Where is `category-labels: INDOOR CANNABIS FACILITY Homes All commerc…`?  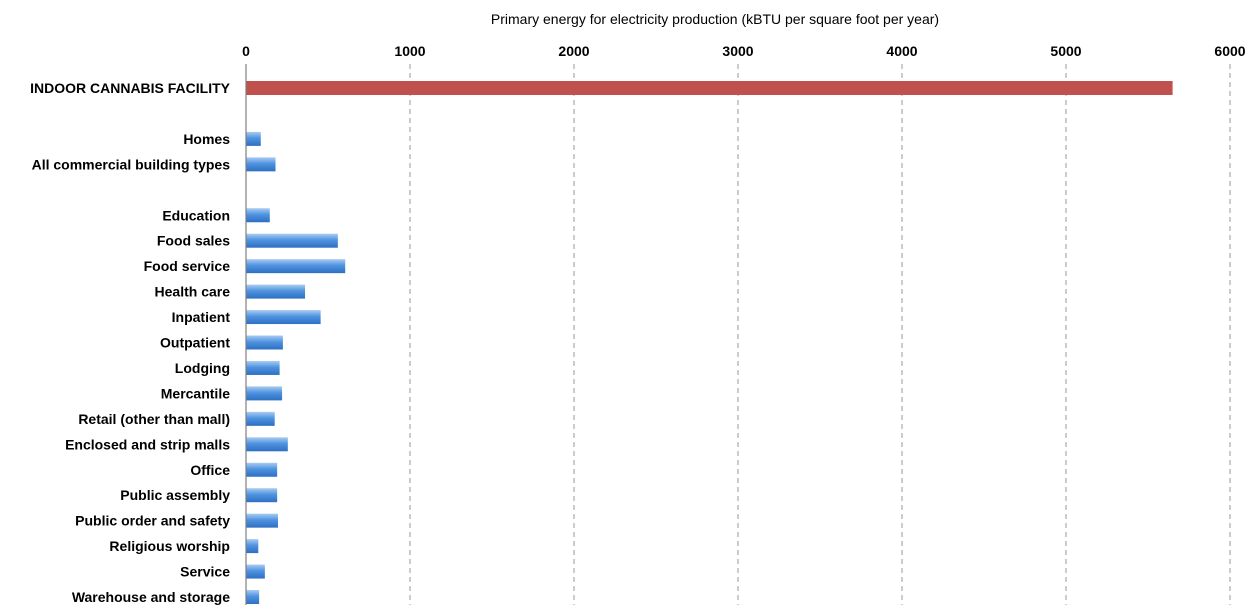 category-labels: INDOOR CANNABIS FACILITY Homes All commerc… is located at coordinates (130, 342).